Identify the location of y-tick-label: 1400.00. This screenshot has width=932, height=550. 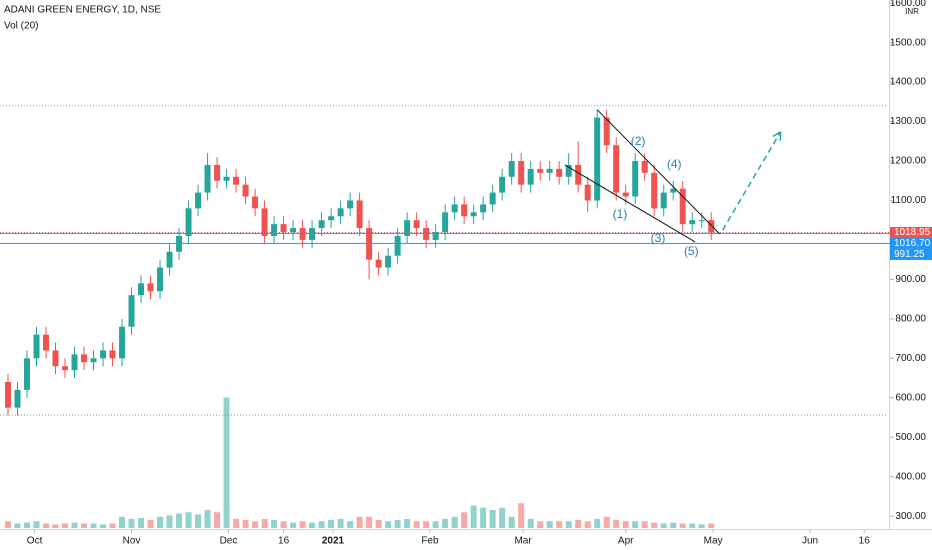
(908, 82).